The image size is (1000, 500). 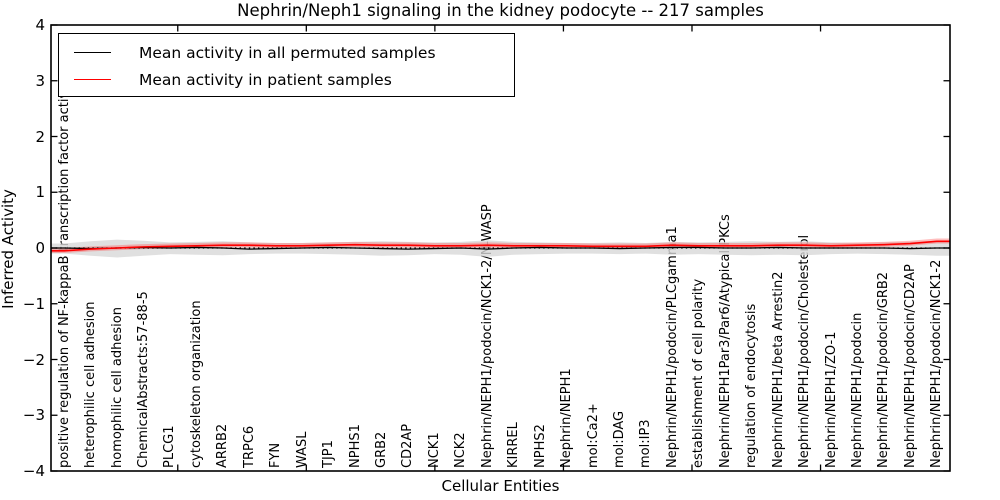 I want to click on x-tick-label: mol:DAG, so click(x=619, y=439).